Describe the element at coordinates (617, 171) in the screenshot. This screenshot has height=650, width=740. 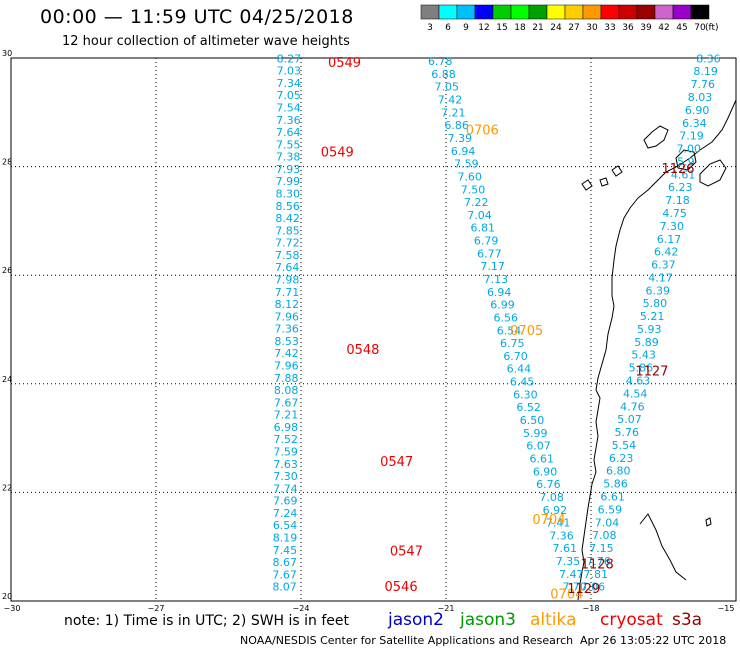
I see `canary-island-gomera` at that location.